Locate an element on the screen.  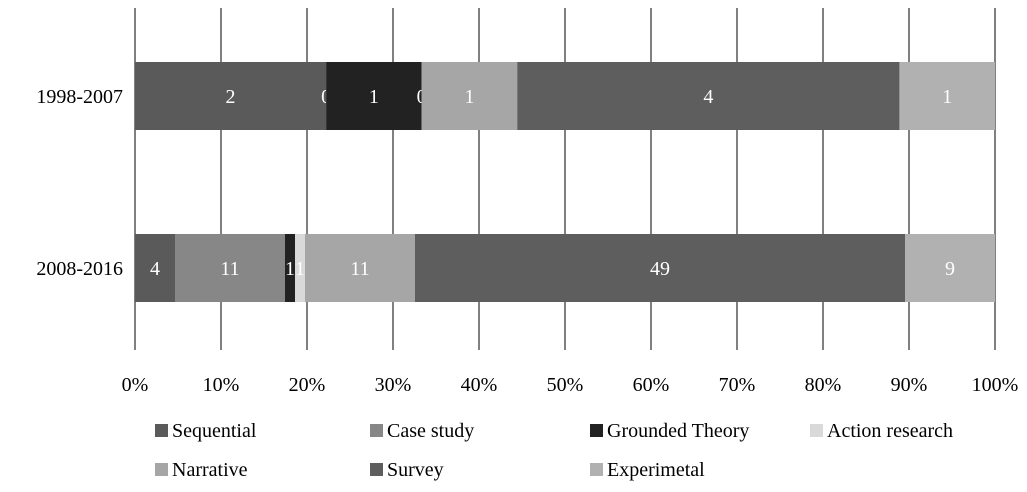
x-tick-label: 40% is located at coordinates (479, 385).